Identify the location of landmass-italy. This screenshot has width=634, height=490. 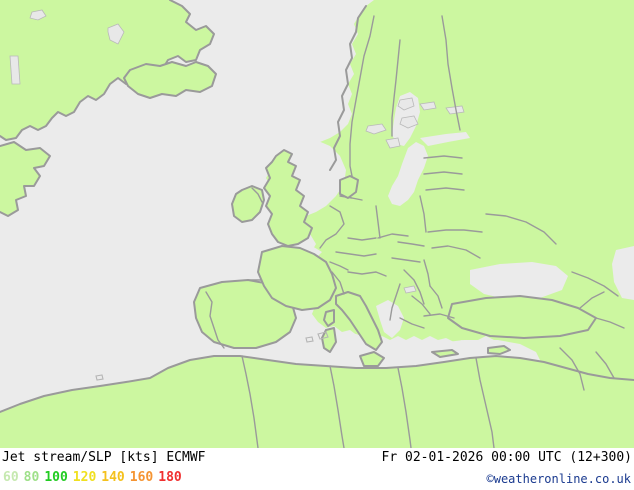
(359, 321).